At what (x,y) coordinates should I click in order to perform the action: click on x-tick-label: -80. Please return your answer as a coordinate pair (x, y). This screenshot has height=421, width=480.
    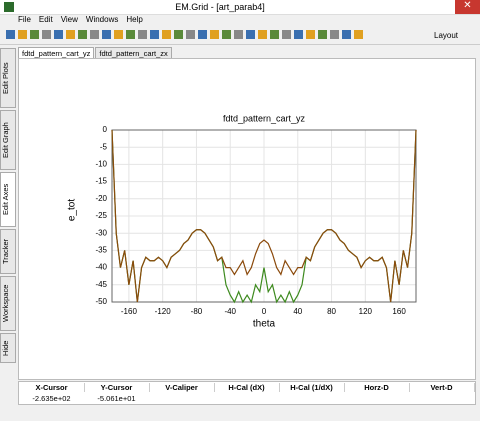
    Looking at the image, I should click on (197, 311).